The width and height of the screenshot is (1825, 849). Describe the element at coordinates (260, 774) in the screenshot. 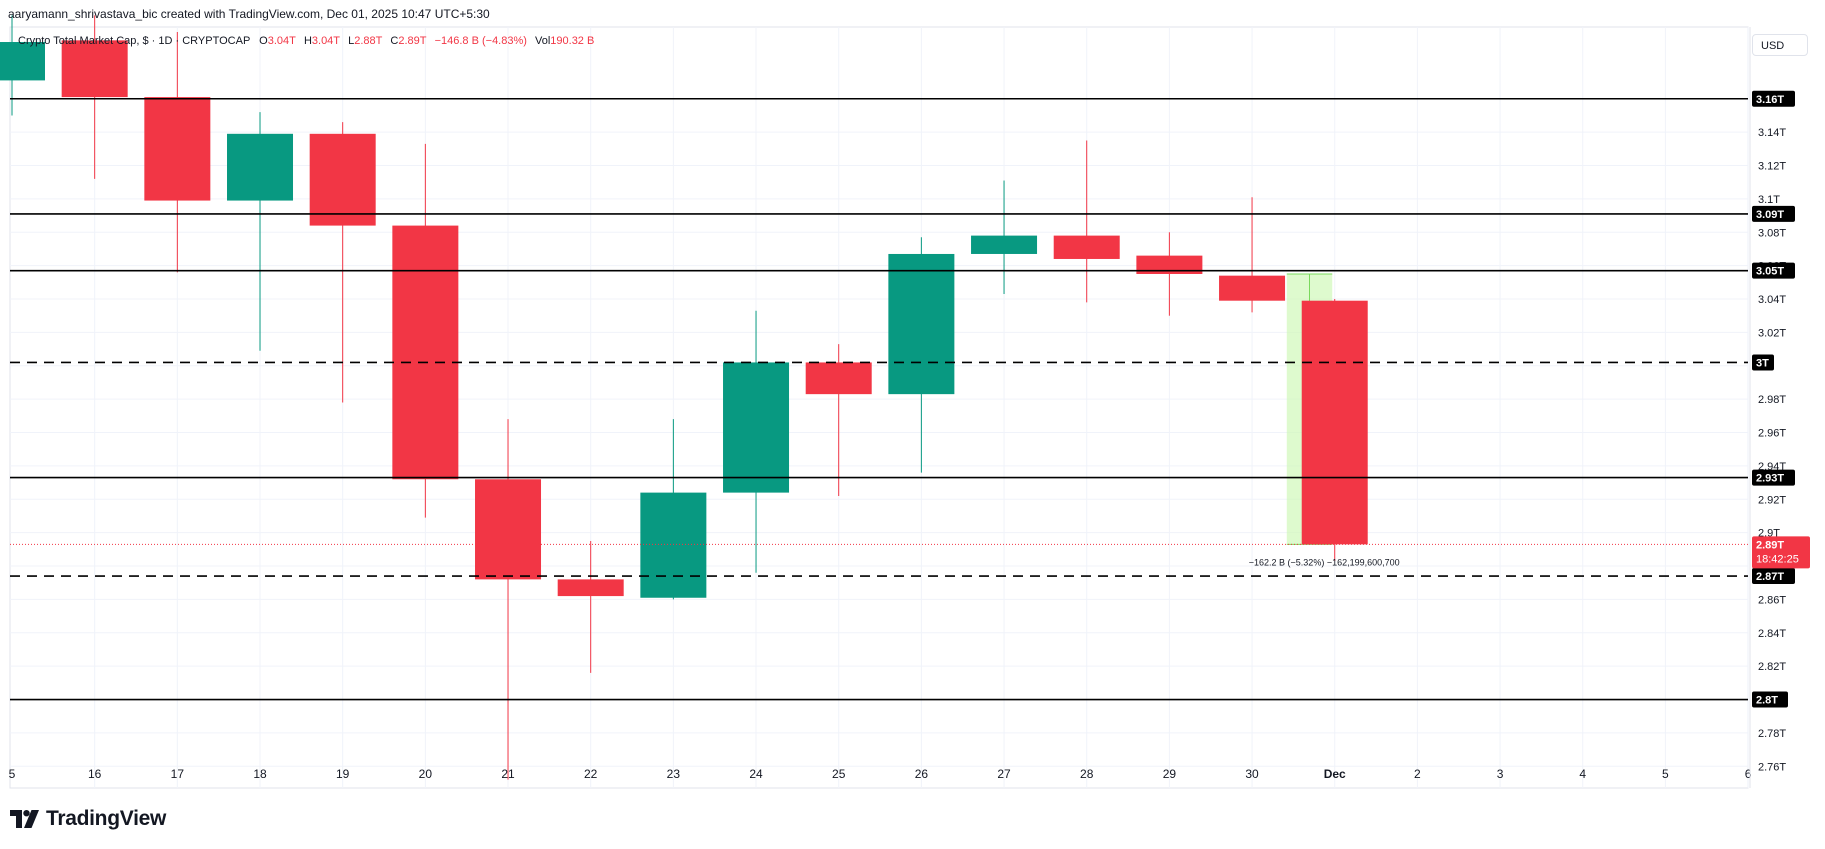

I see `x-tick-label: 18` at that location.